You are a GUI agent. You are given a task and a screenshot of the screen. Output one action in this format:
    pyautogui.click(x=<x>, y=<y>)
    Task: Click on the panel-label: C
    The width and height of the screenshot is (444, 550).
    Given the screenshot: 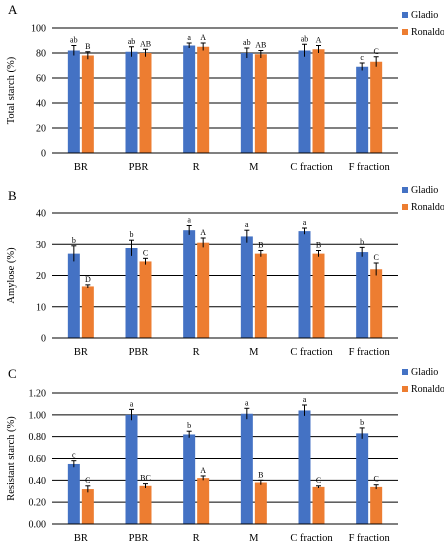 What is the action you would take?
    pyautogui.click(x=12, y=373)
    